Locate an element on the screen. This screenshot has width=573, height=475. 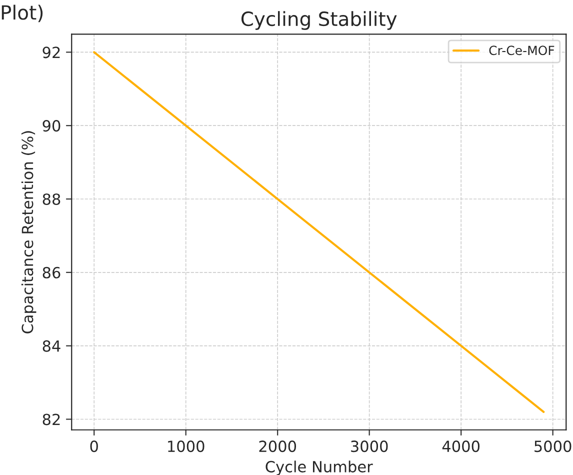
x-tick-label: 0 is located at coordinates (94, 446).